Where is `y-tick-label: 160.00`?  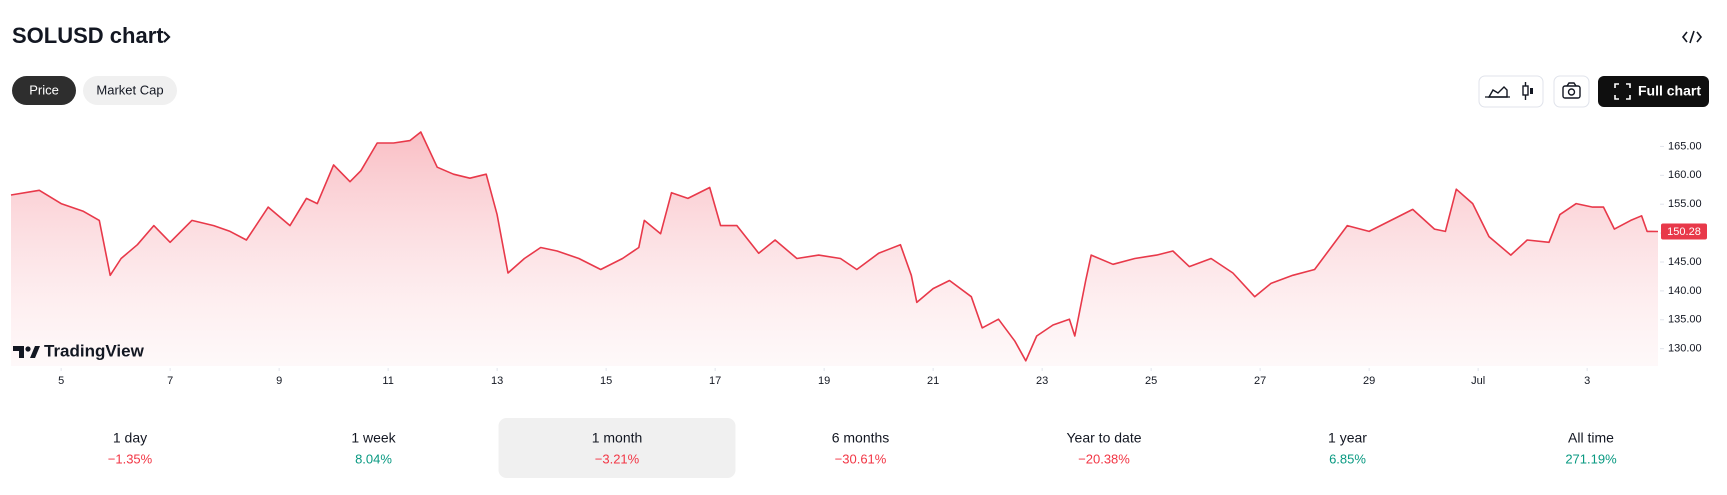
y-tick-label: 160.00 is located at coordinates (1685, 175).